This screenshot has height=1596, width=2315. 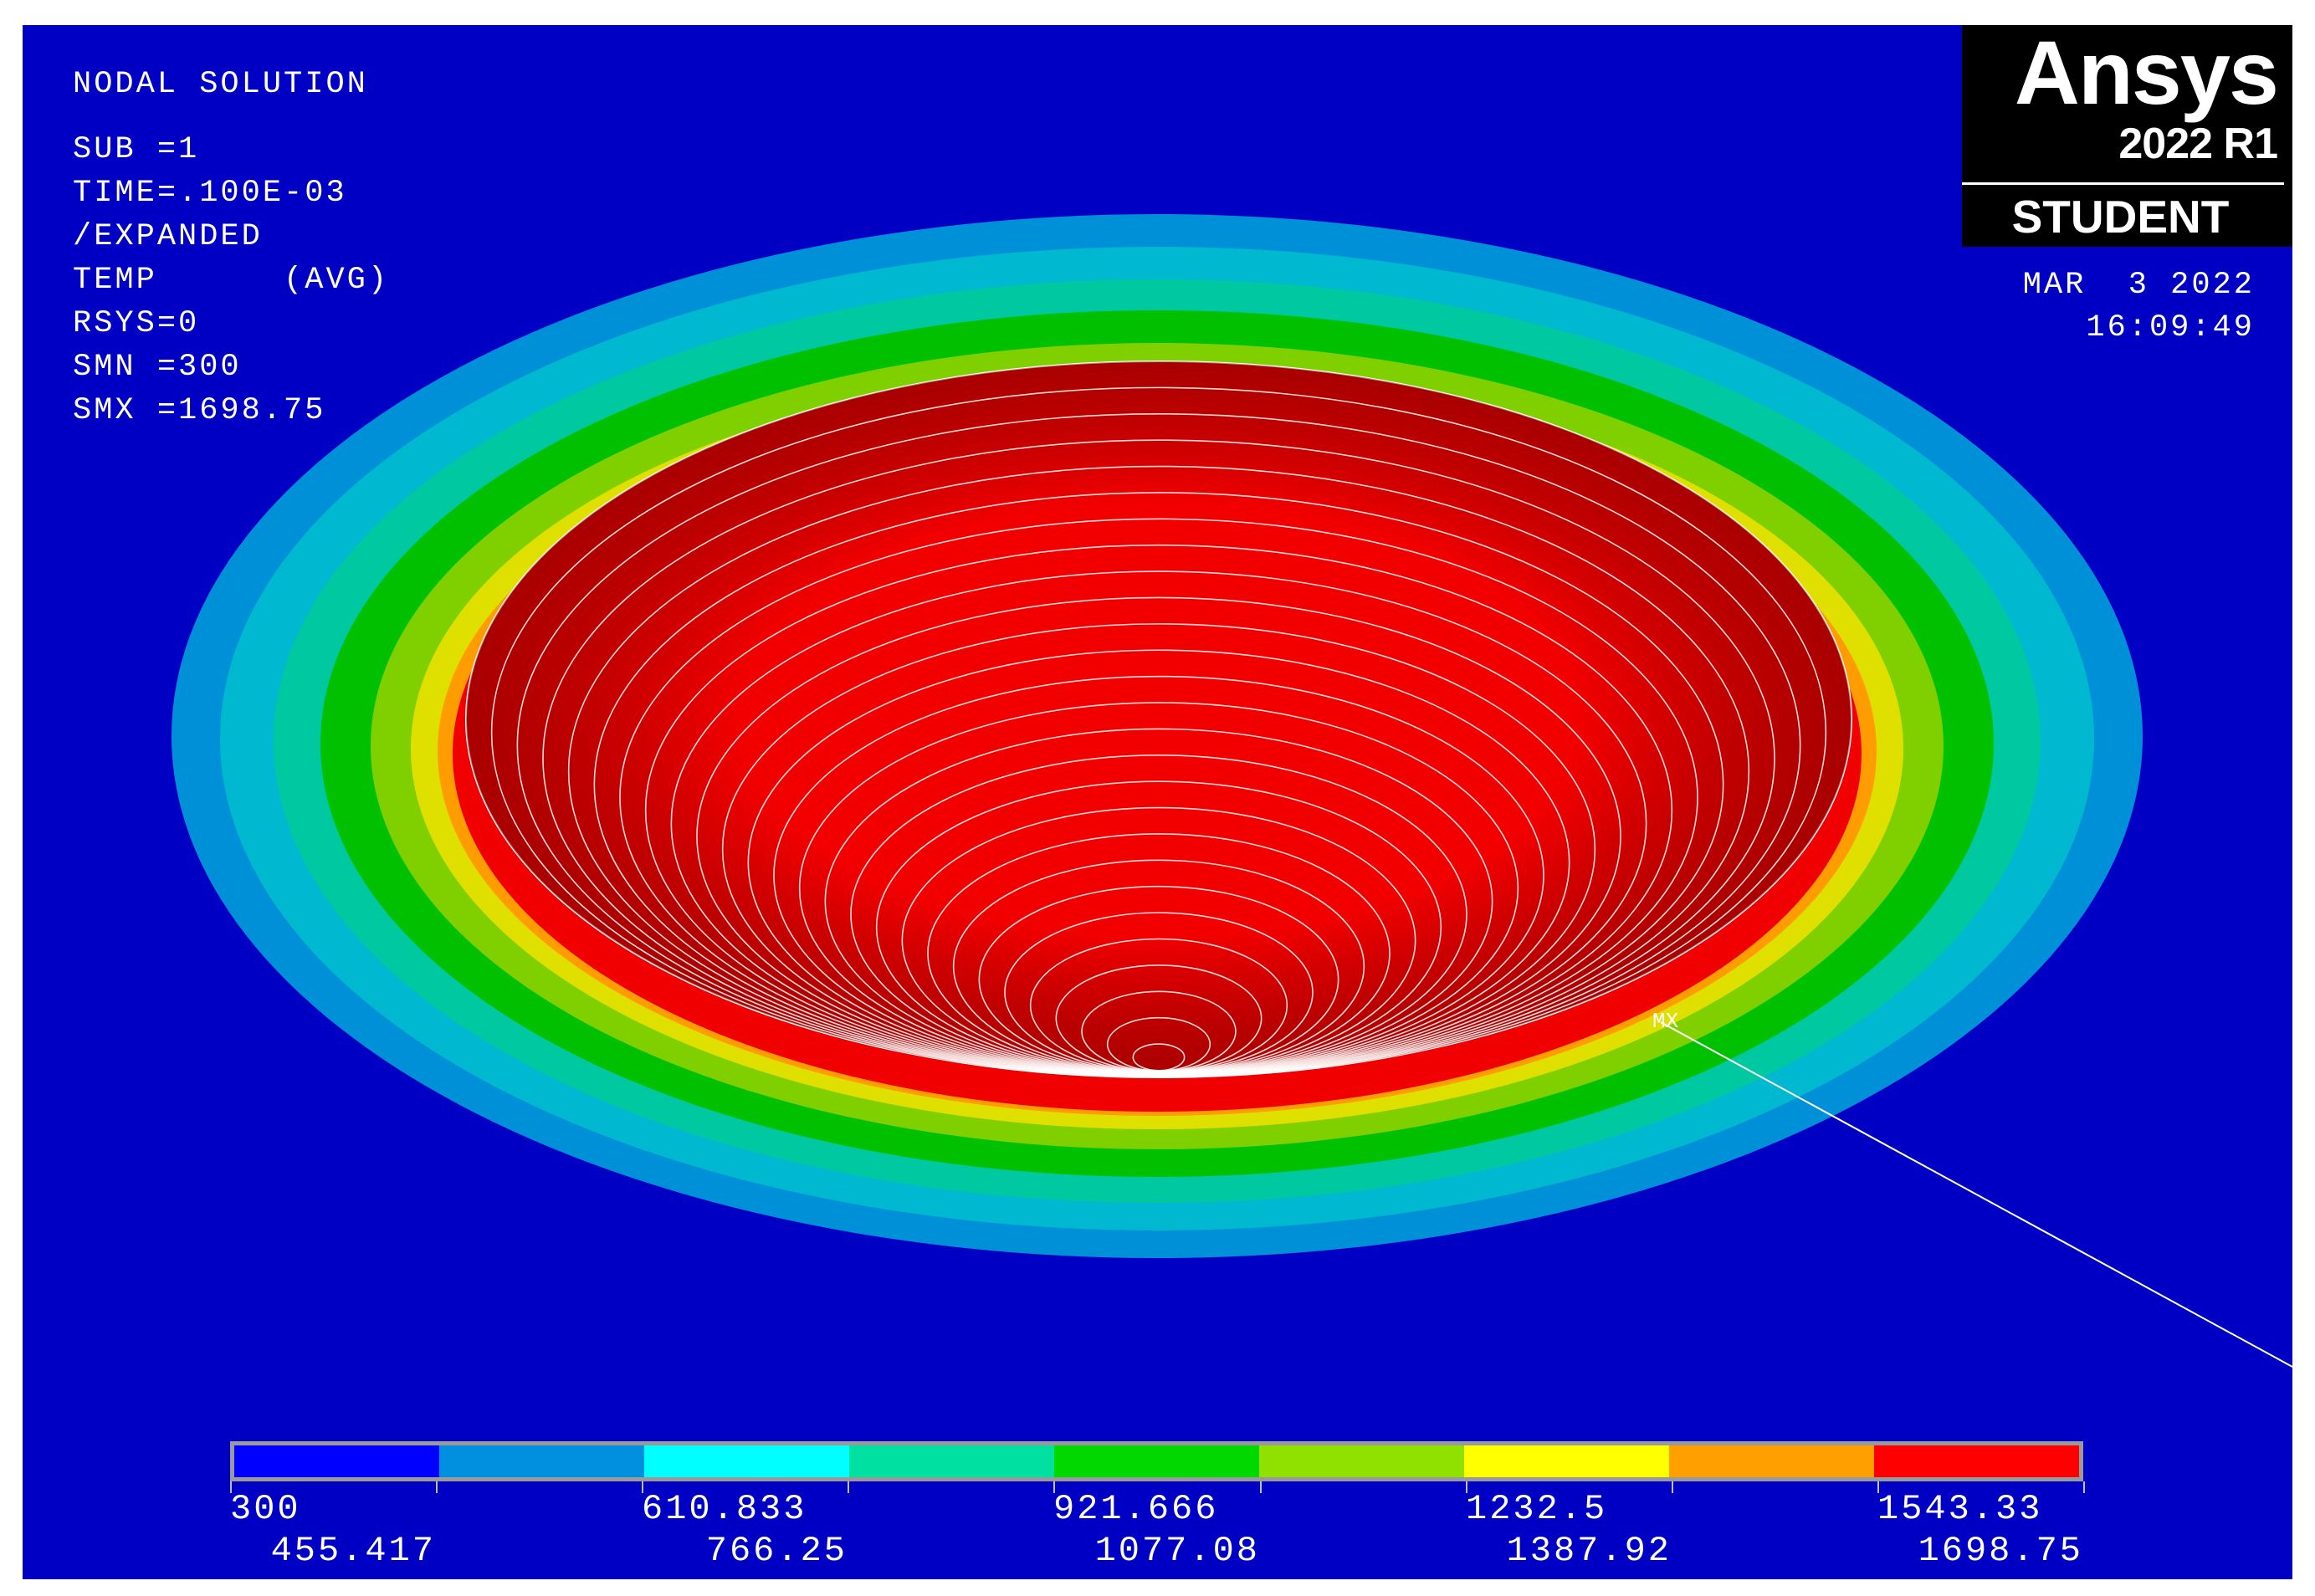 What do you see at coordinates (353, 1551) in the screenshot?
I see `legend-label: 455.417` at bounding box center [353, 1551].